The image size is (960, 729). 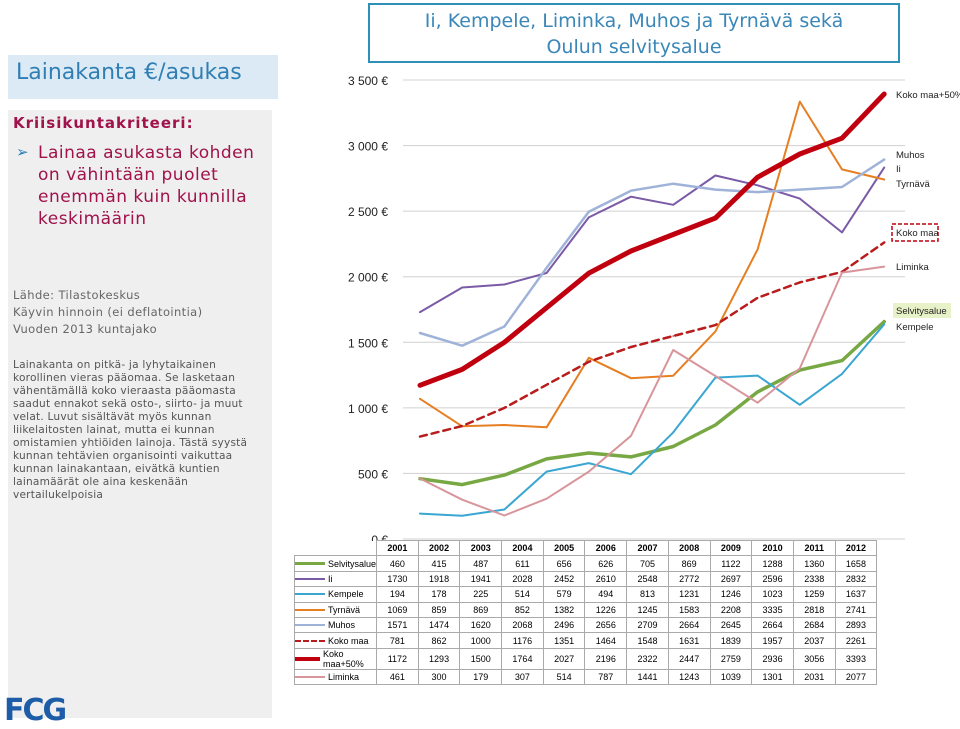 What do you see at coordinates (397, 609) in the screenshot?
I see `table-cell: 1069` at bounding box center [397, 609].